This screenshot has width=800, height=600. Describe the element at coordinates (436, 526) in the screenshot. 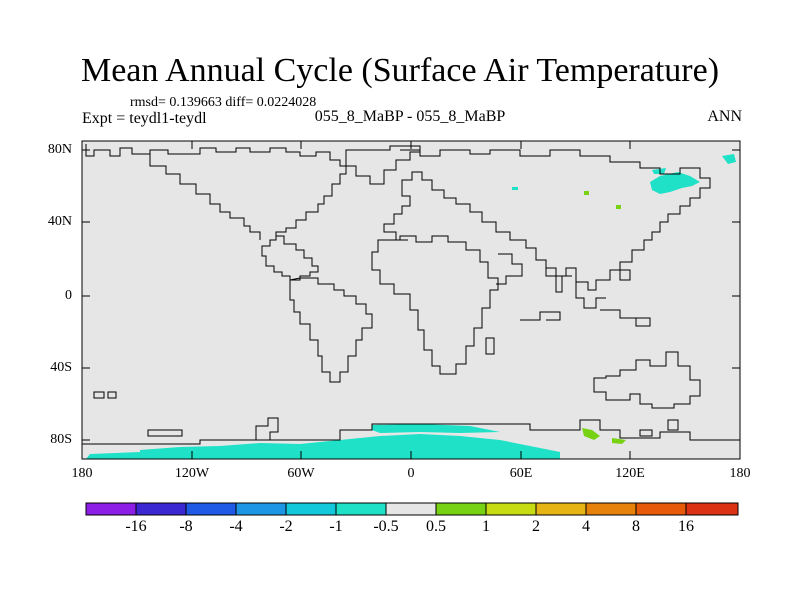

I see `colorbar-label: 0.5` at that location.